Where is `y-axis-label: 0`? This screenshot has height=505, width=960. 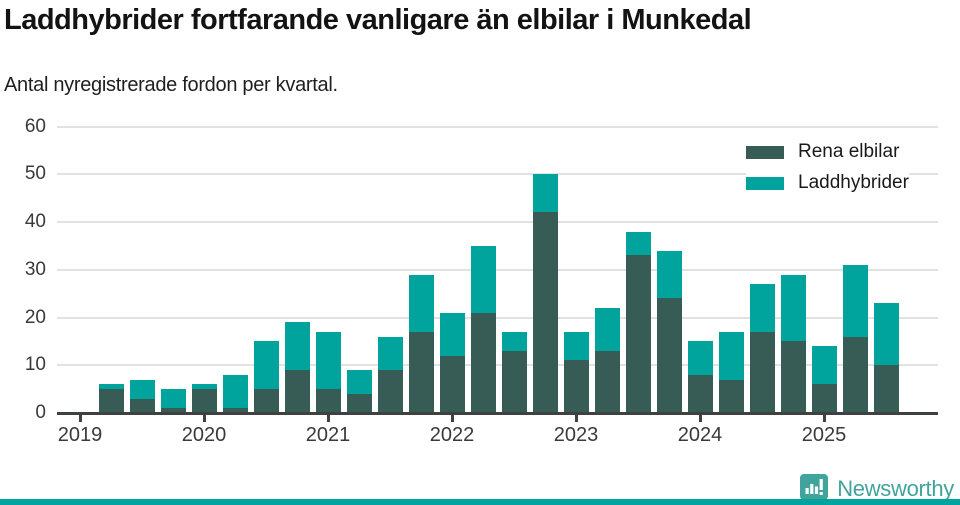 y-axis-label: 0 is located at coordinates (40, 412).